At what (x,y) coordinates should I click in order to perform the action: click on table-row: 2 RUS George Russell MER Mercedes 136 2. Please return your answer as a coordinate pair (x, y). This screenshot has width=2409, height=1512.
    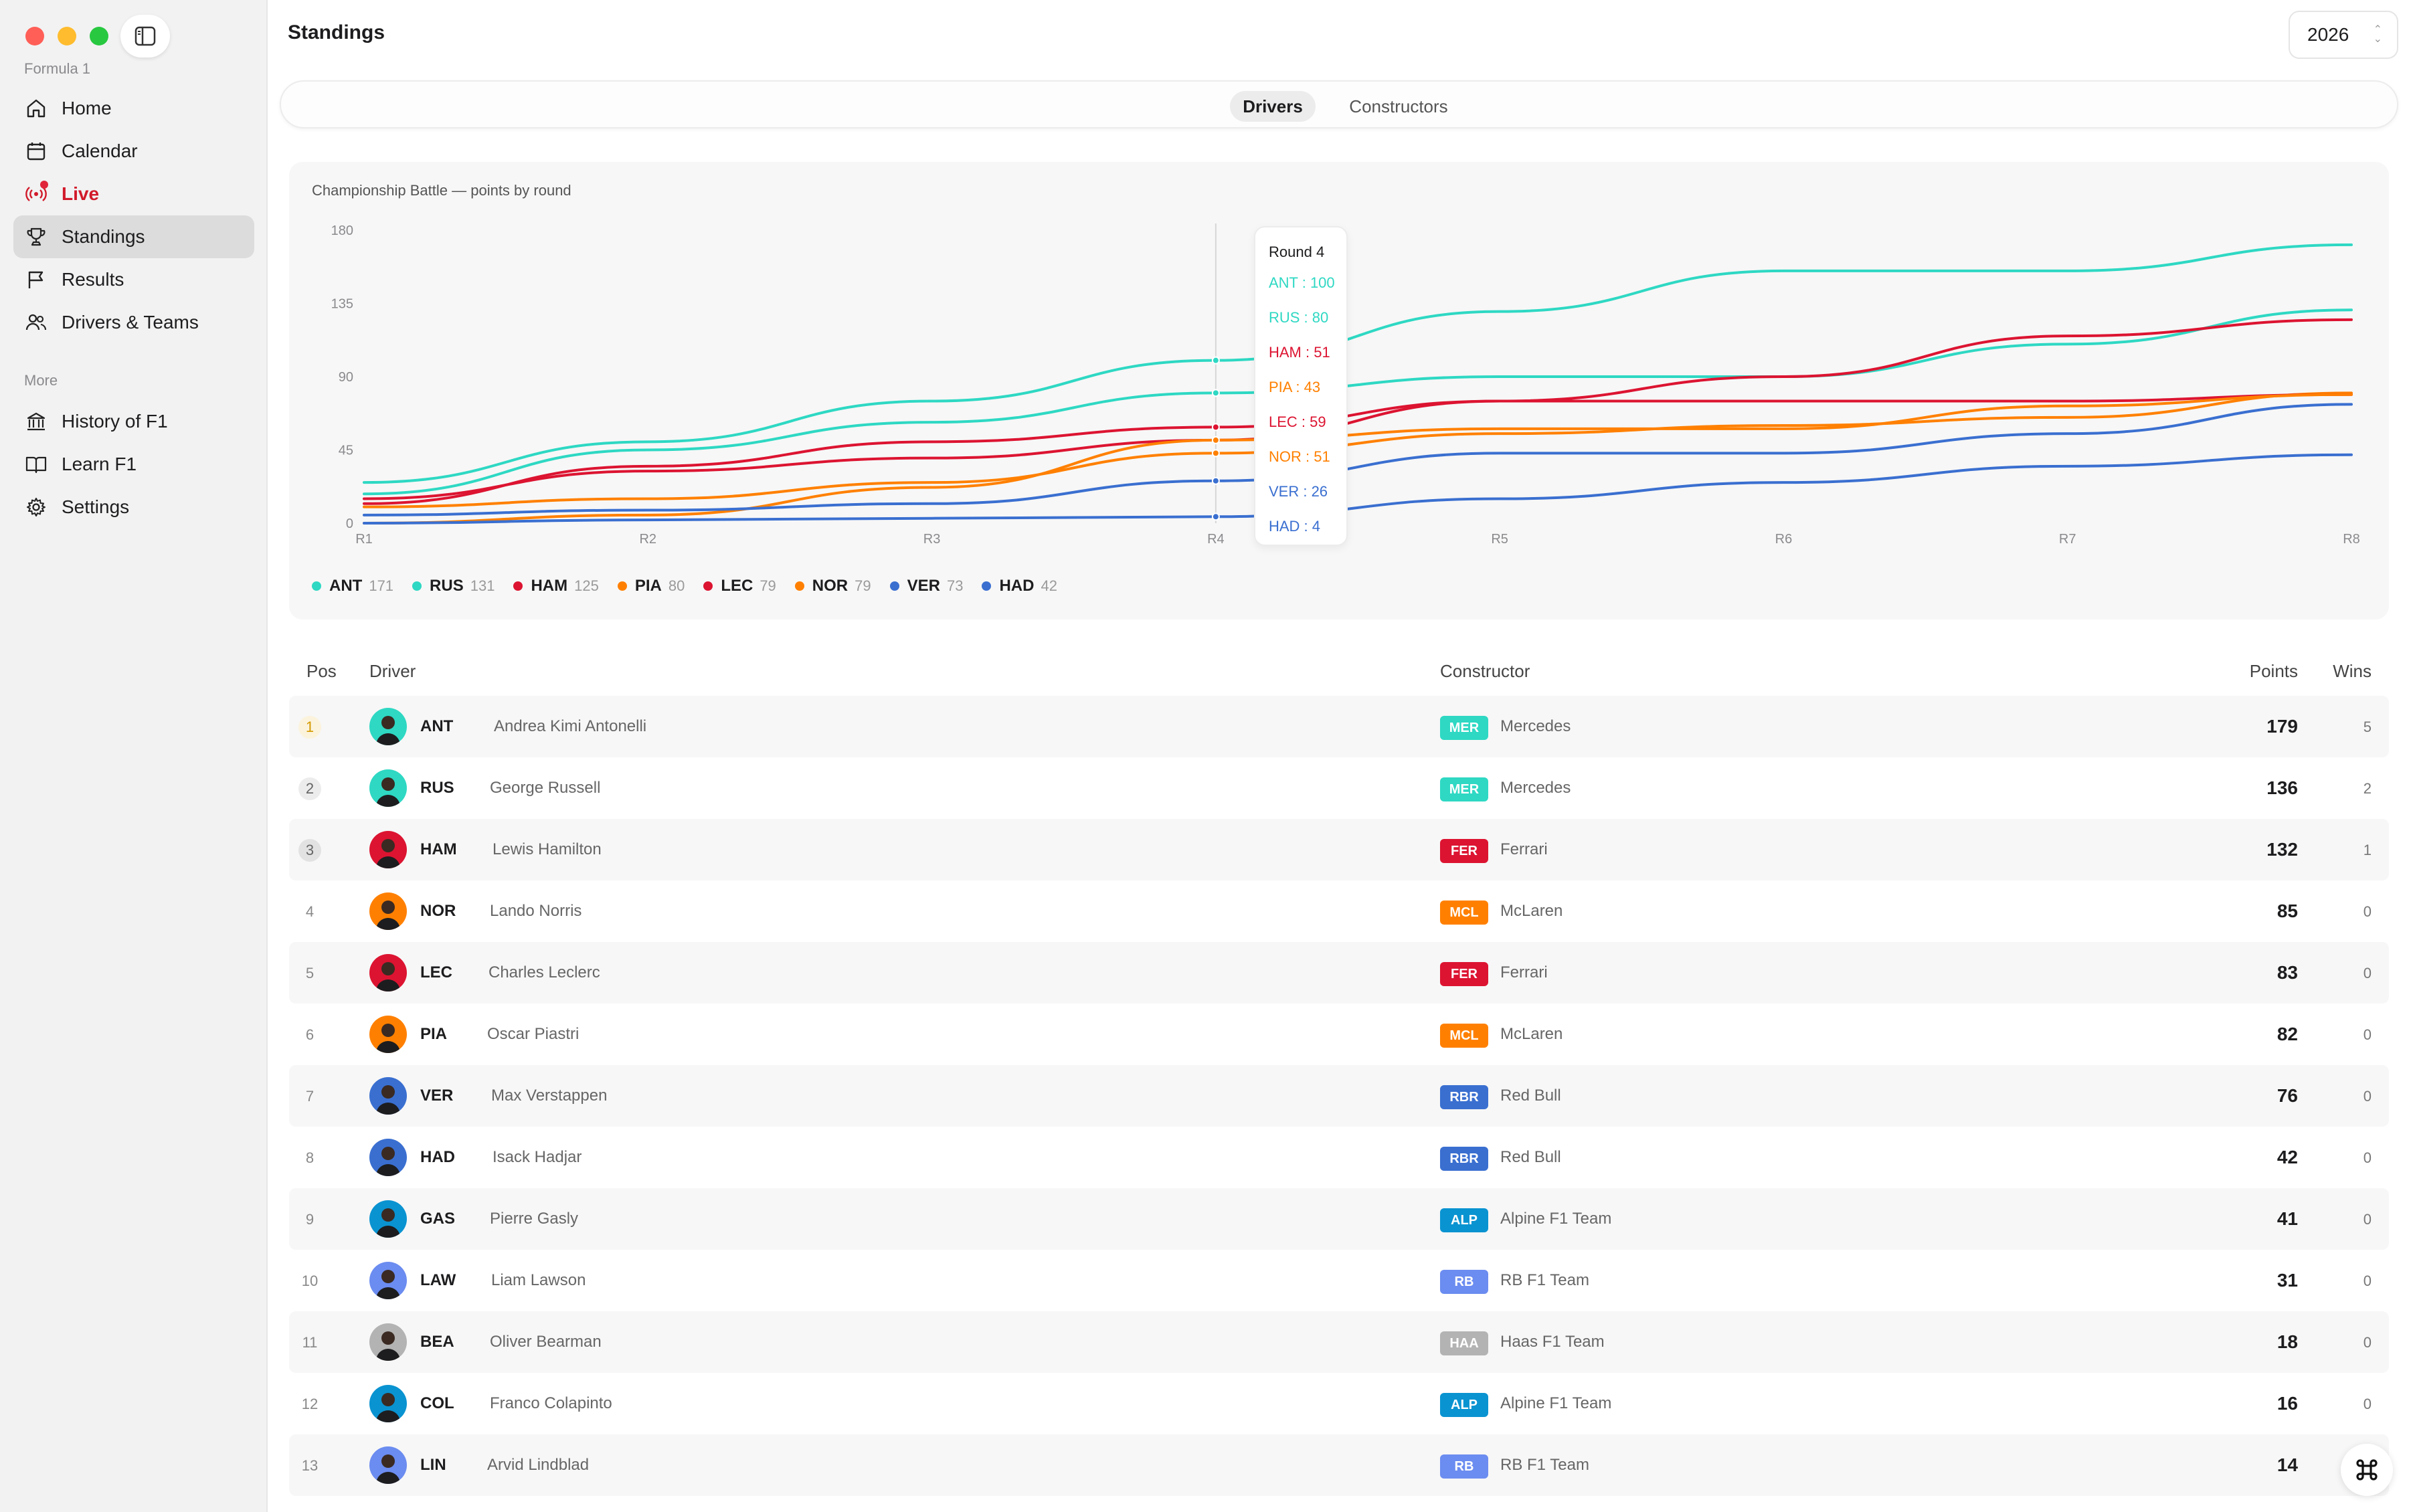
    Looking at the image, I should click on (1339, 788).